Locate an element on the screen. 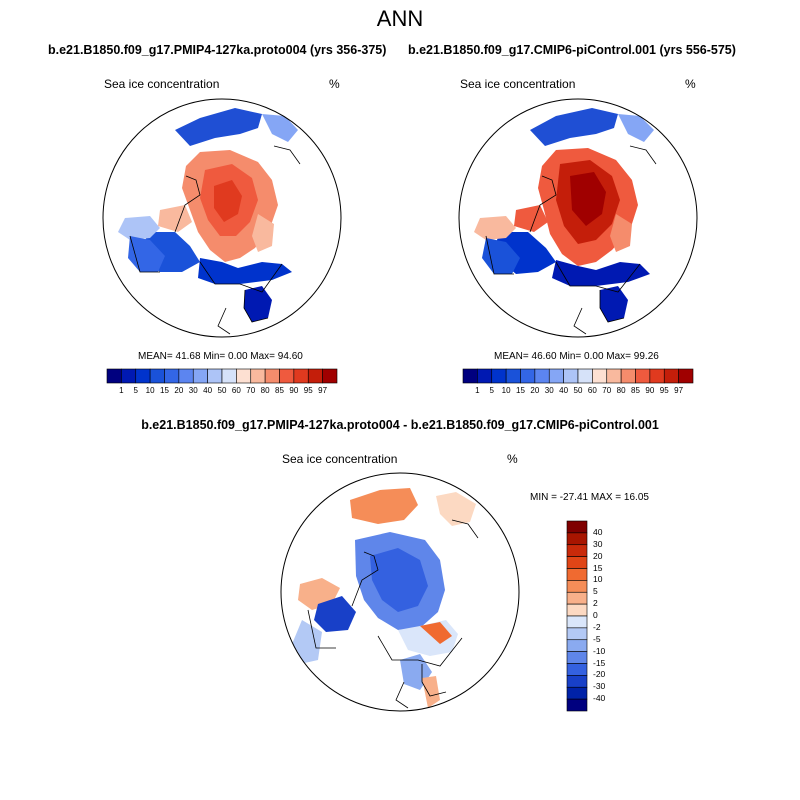  panel-1-colorbar-label-11: 85 is located at coordinates (279, 390).